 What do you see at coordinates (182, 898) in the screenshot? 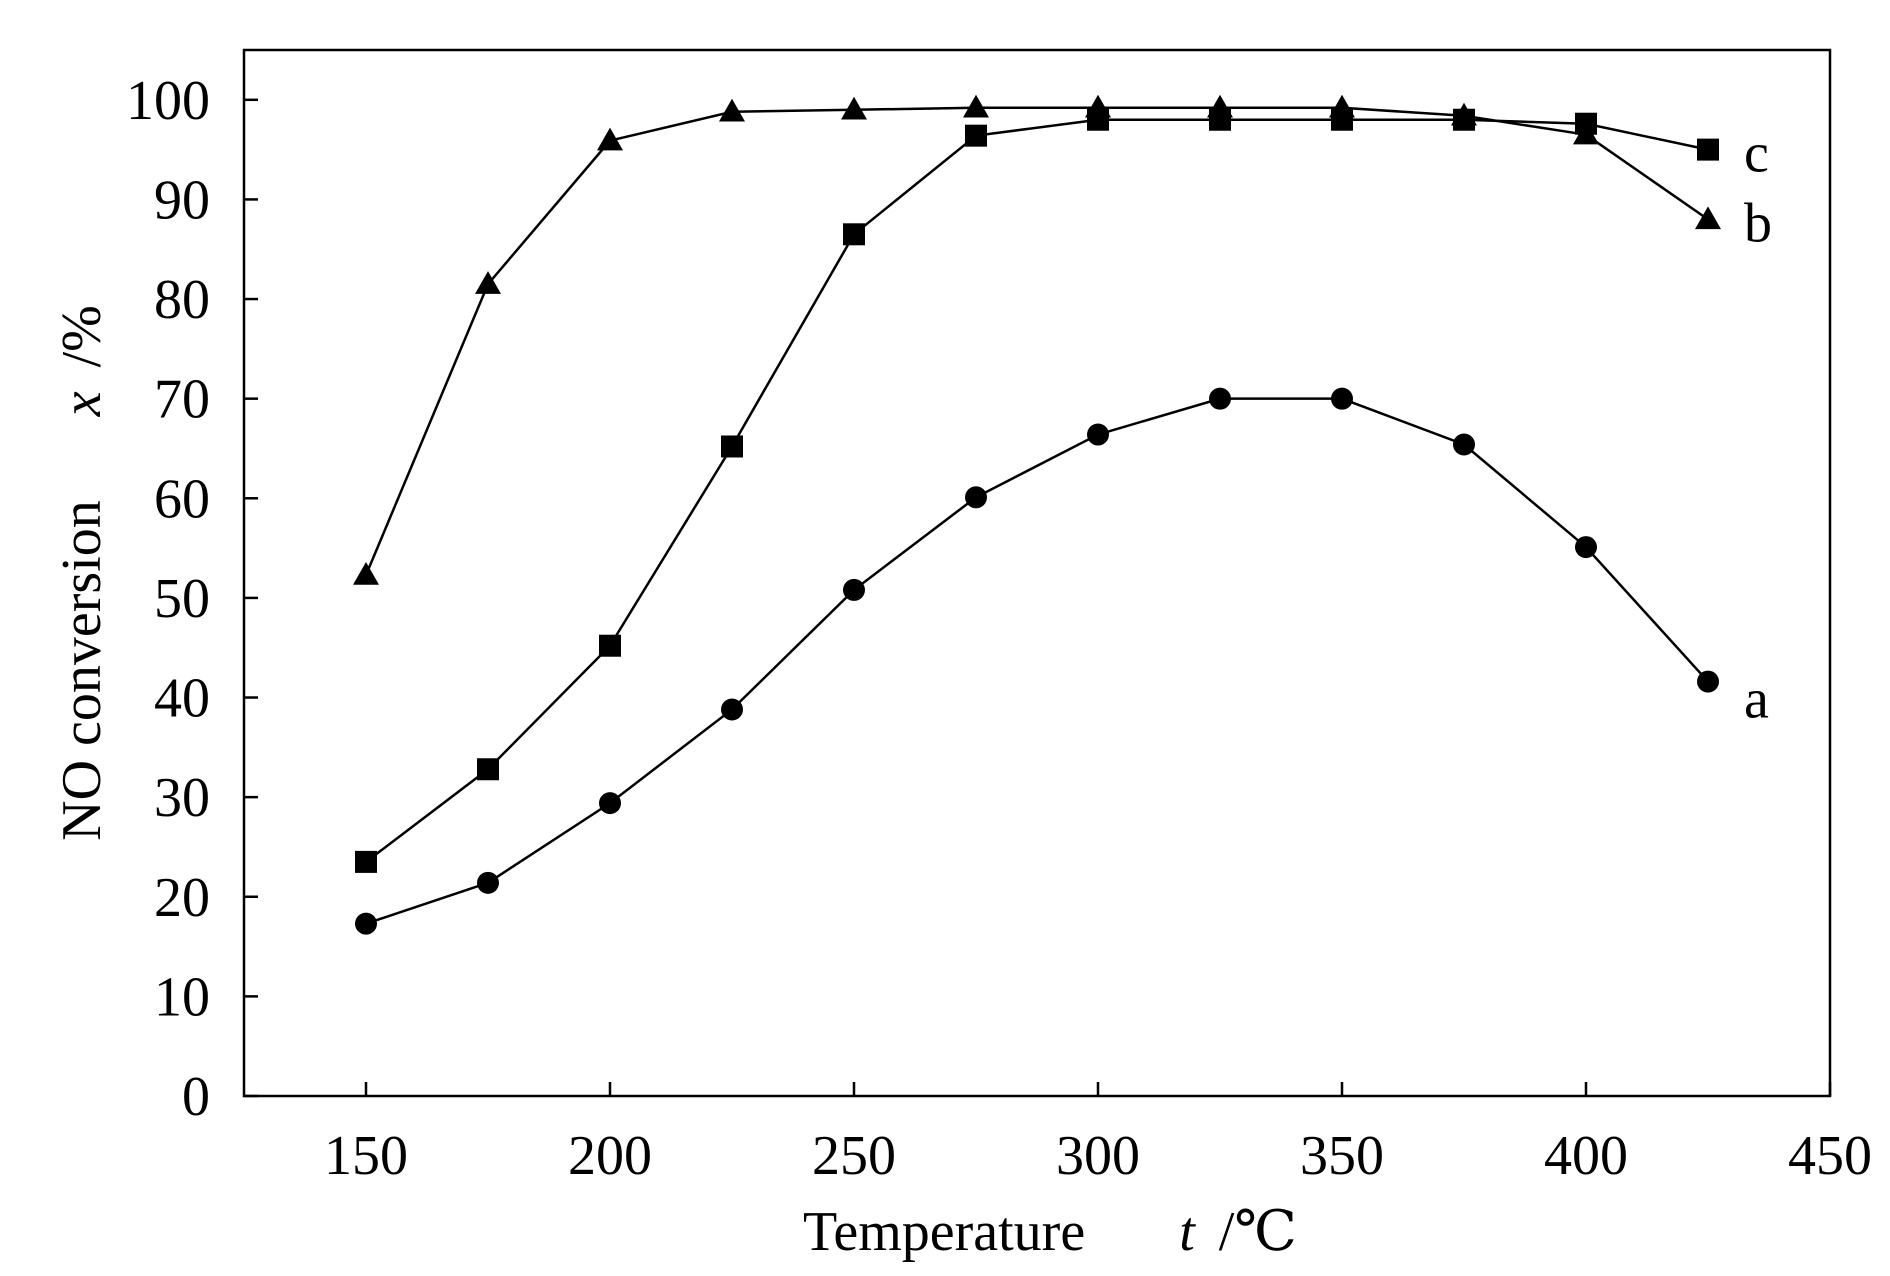
I see `y-tick-label: 20` at bounding box center [182, 898].